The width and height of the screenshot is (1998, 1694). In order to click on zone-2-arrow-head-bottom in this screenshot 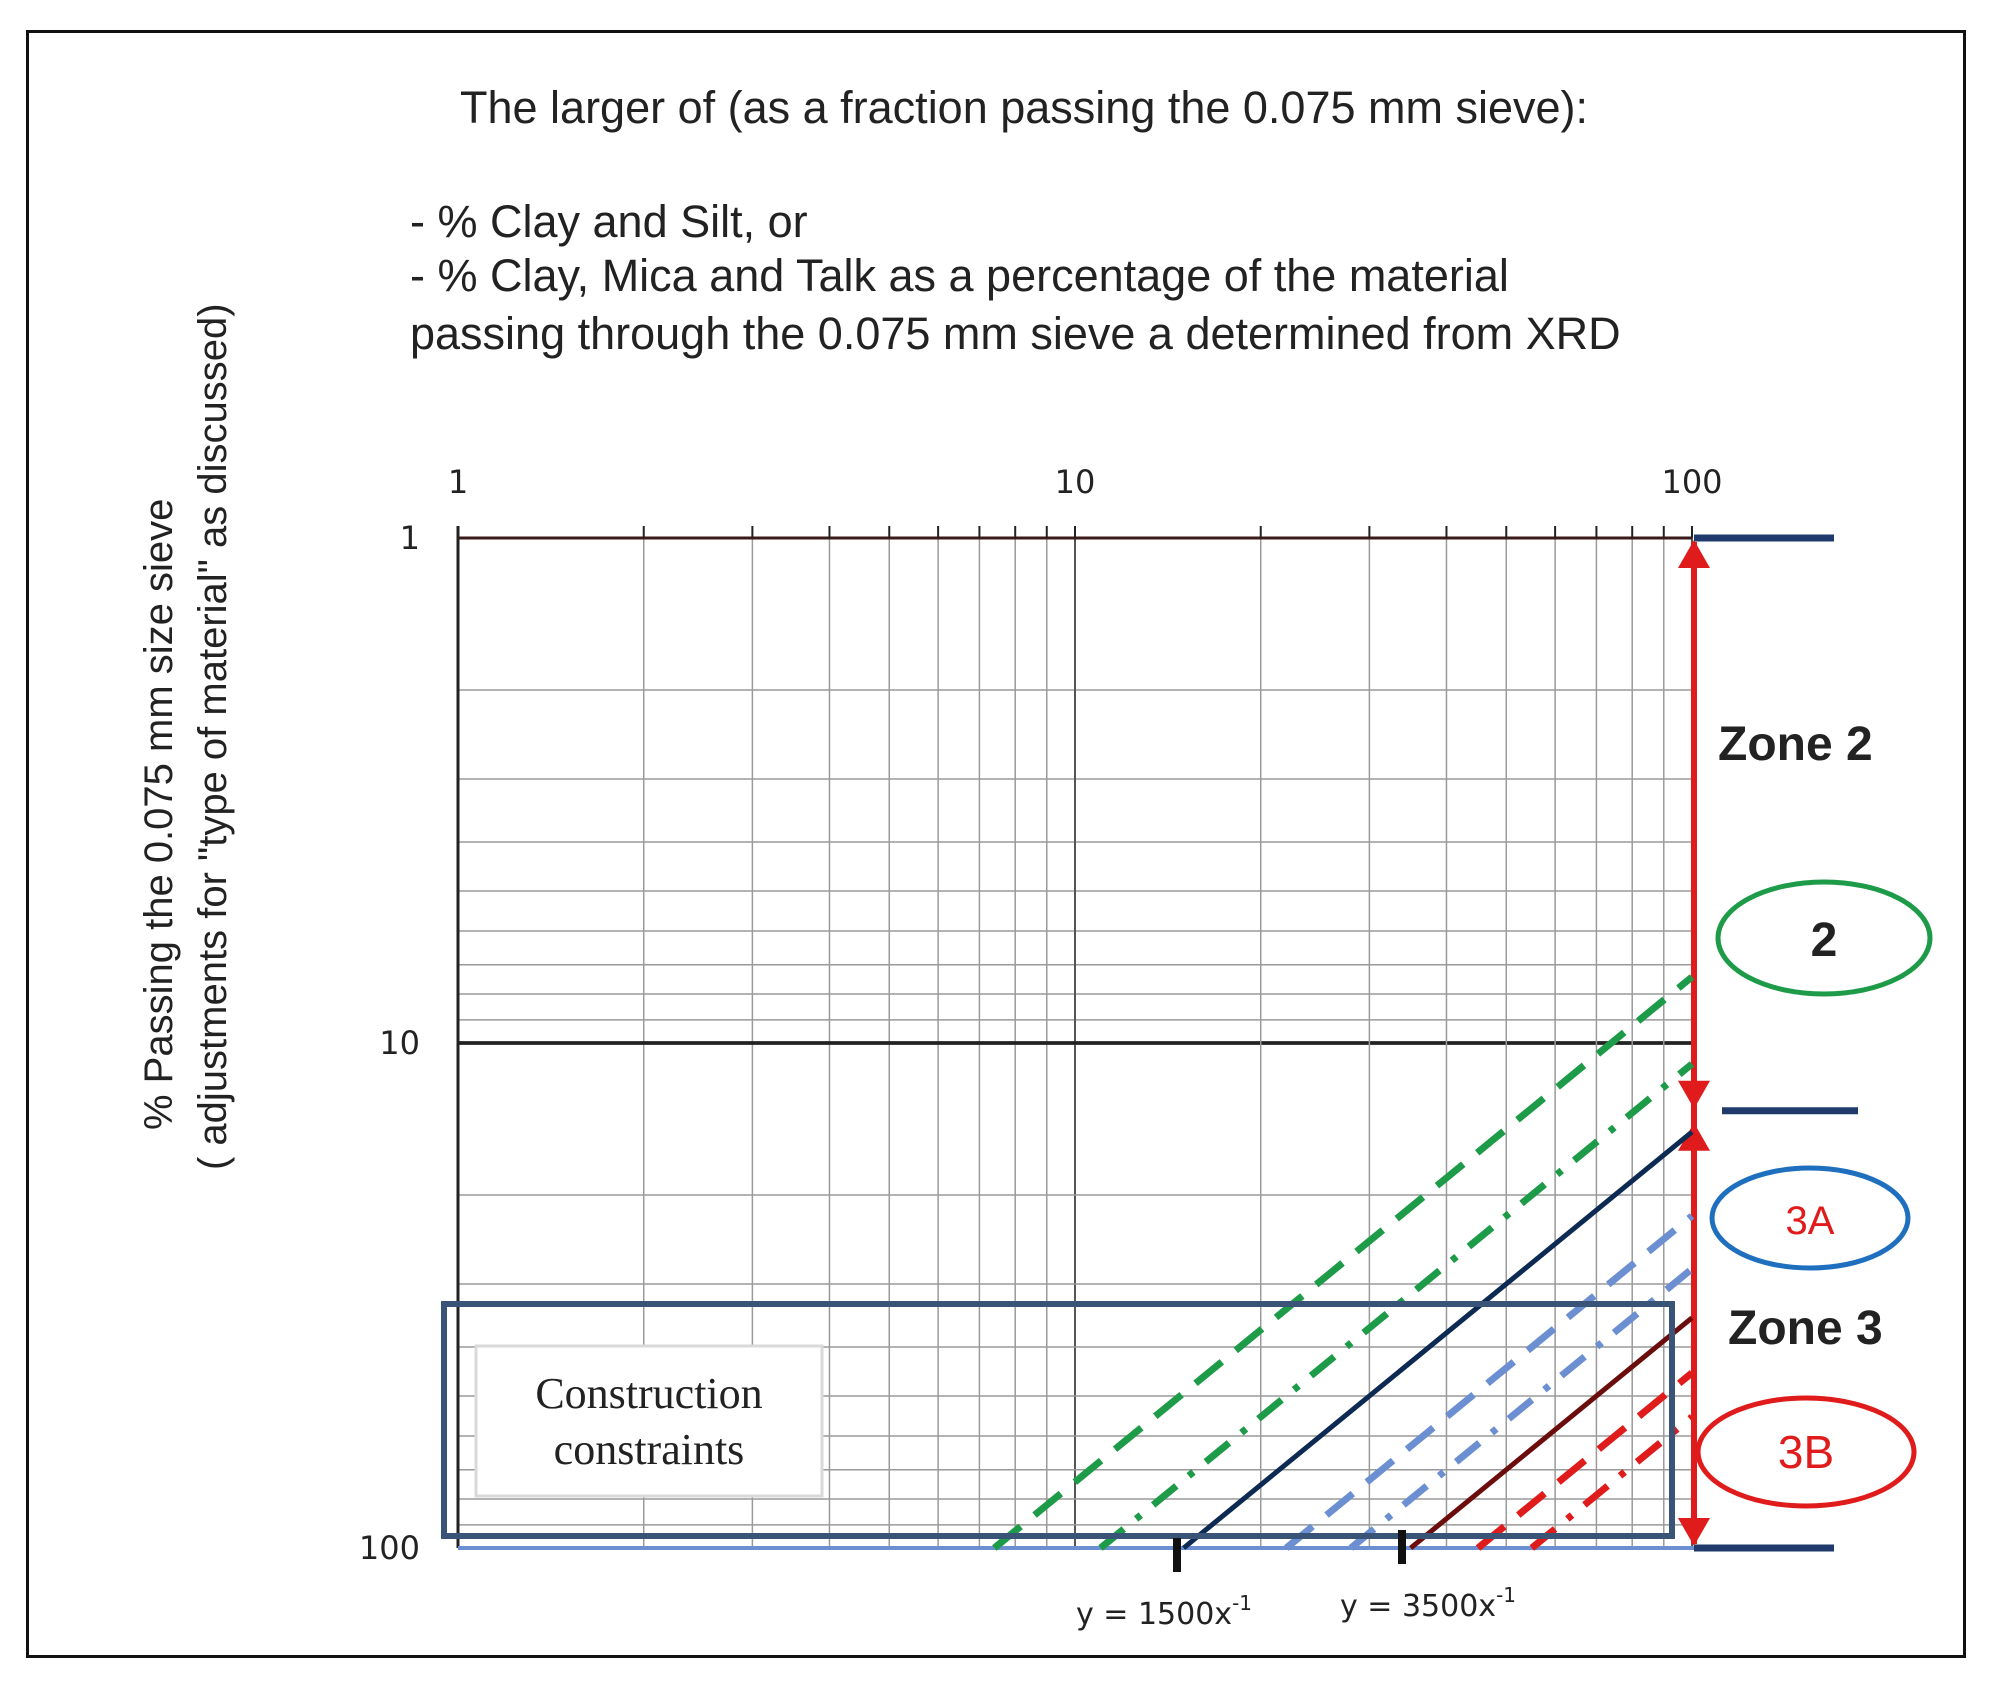, I will do `click(1694, 1094)`.